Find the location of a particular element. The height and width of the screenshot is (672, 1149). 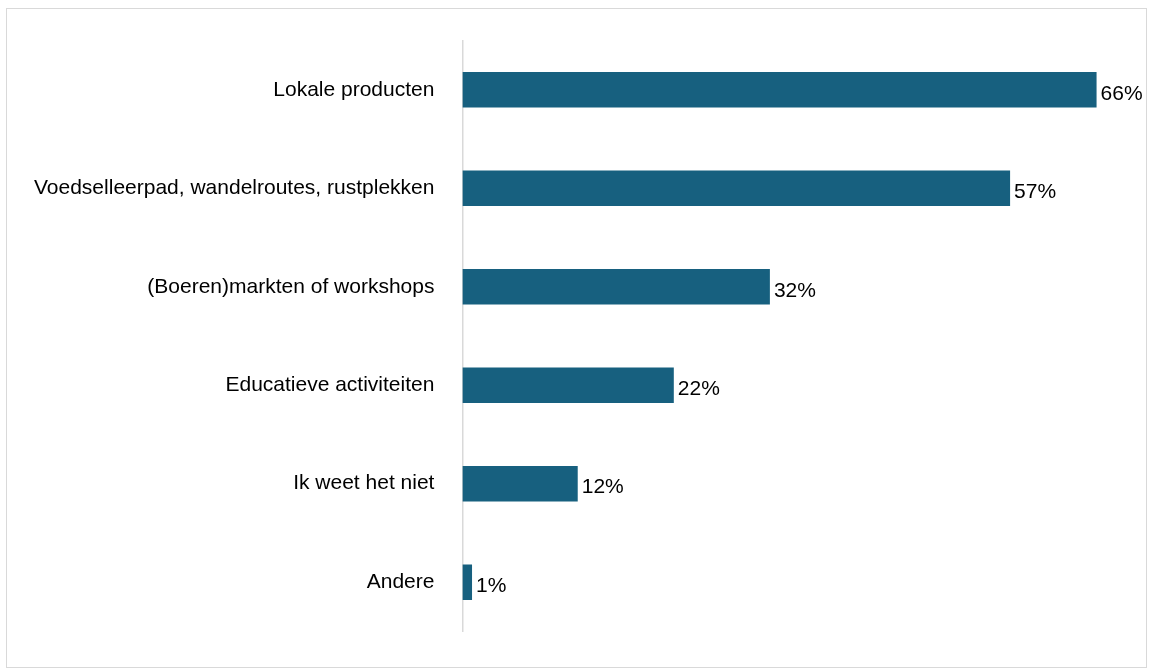

y-tick-label: Educatieve activiteiten is located at coordinates (330, 384).